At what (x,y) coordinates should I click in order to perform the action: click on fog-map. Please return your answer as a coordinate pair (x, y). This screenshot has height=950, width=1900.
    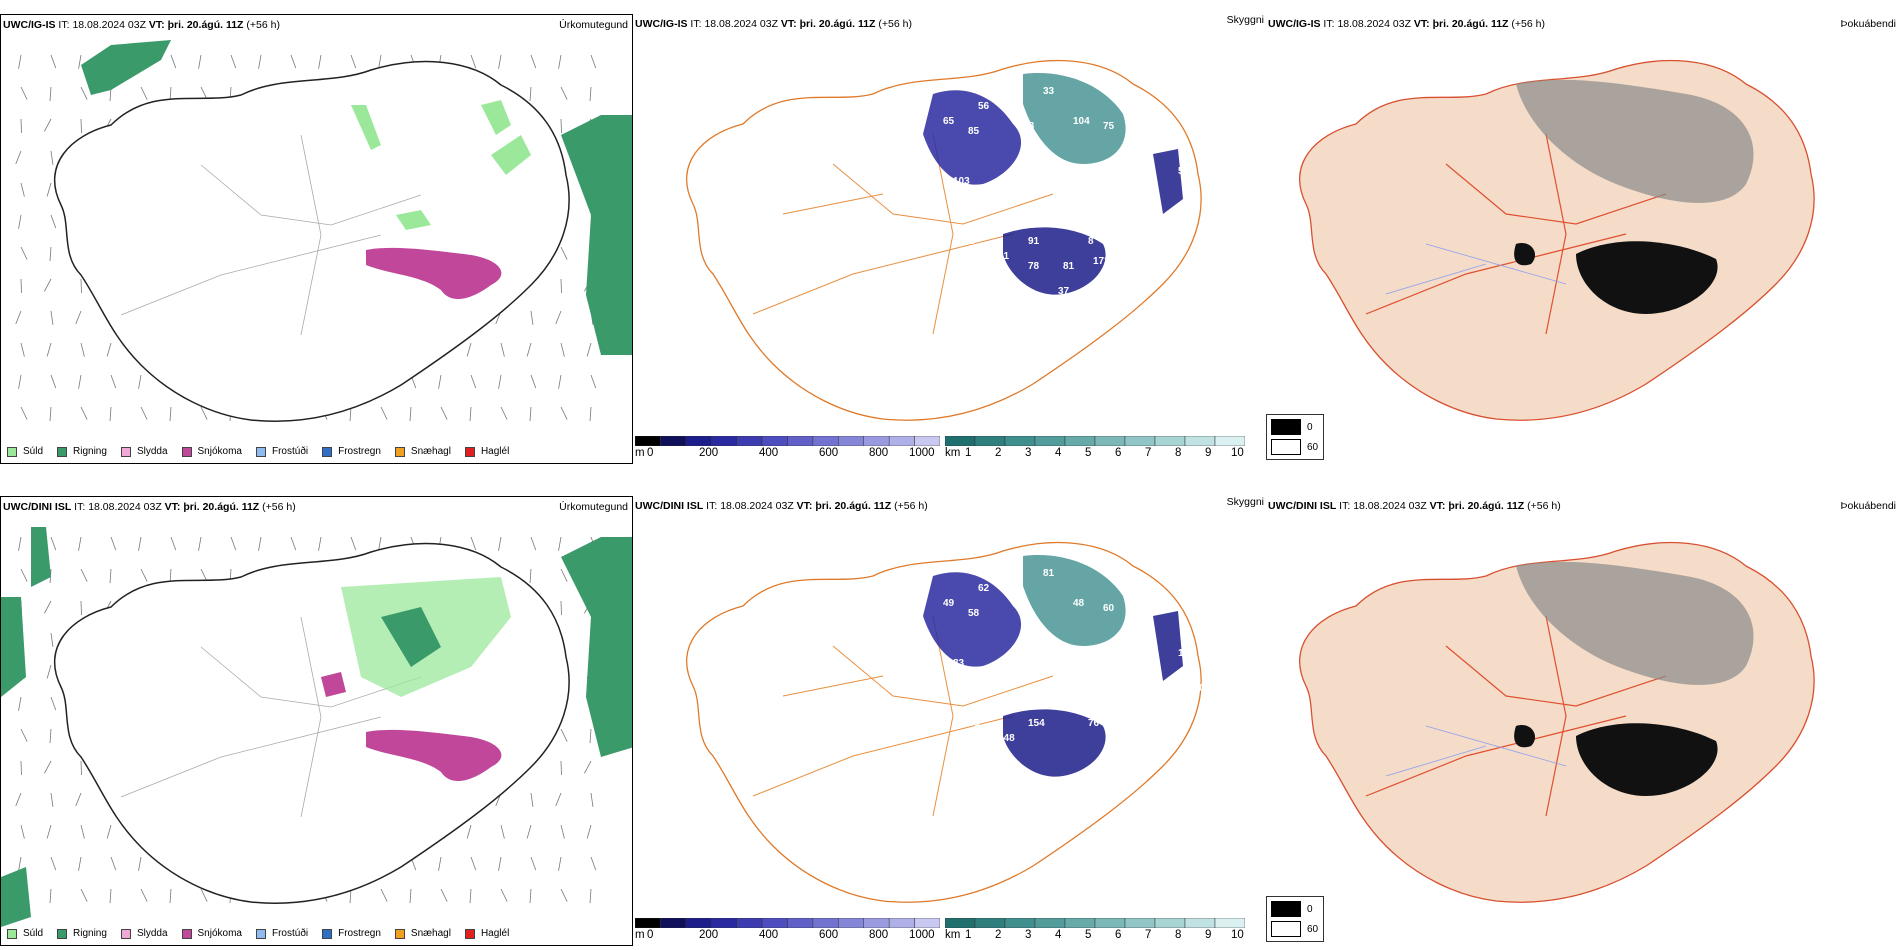
    Looking at the image, I should click on (1557, 722).